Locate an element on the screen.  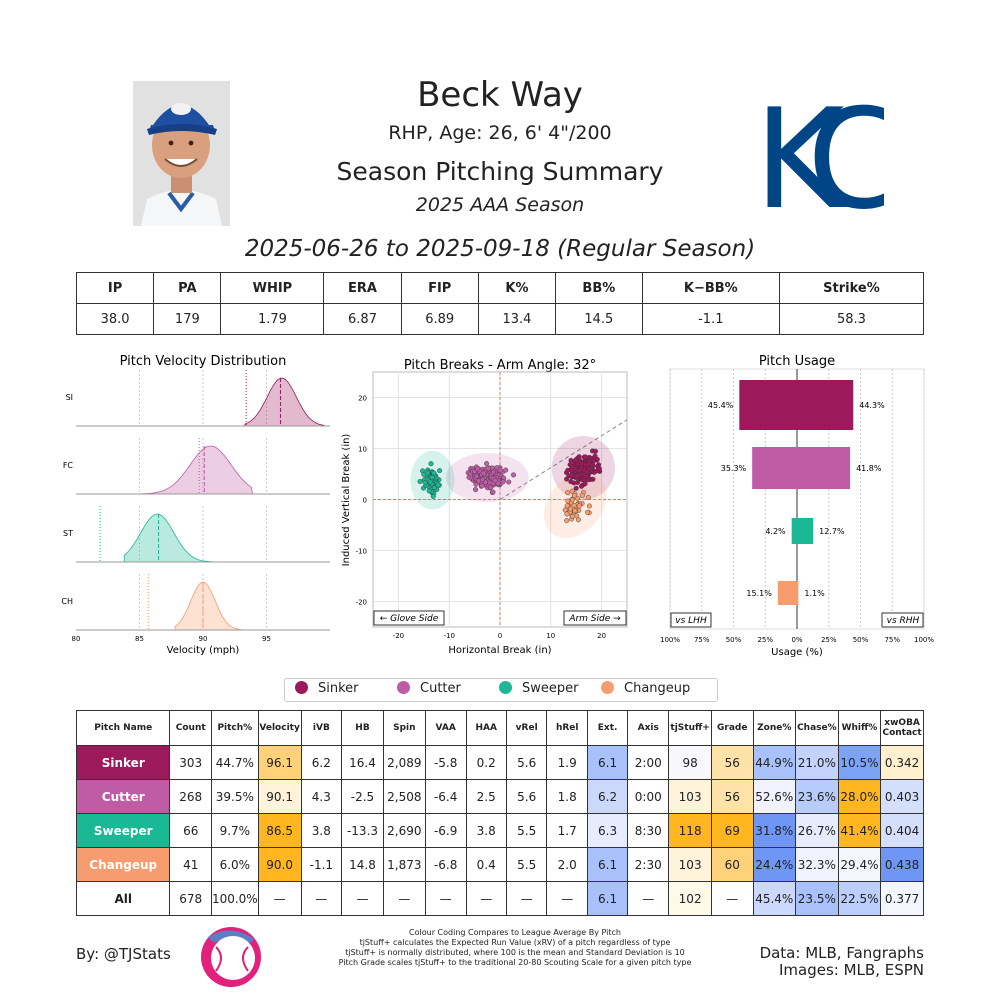
stat-header-1: PA is located at coordinates (187, 288).